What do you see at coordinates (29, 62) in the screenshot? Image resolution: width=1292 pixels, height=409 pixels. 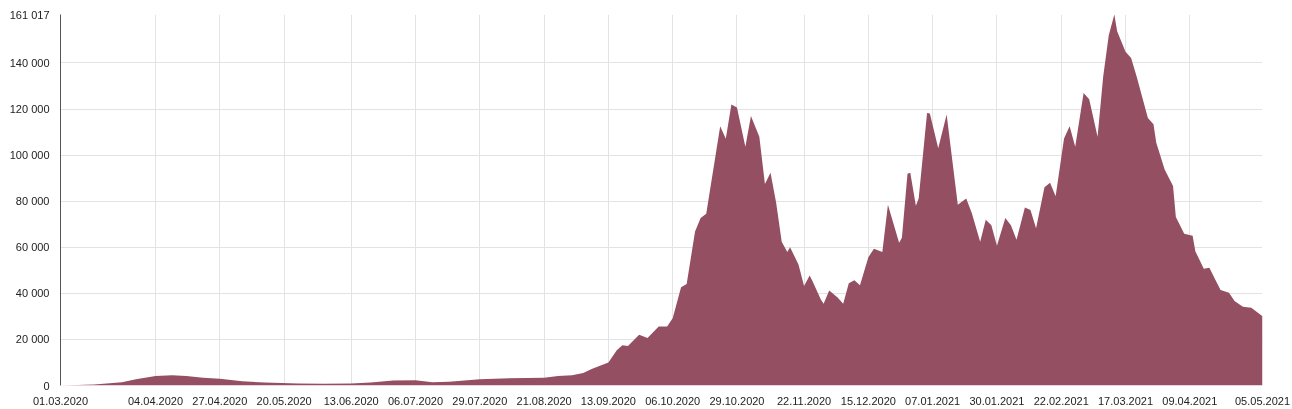 I see `y-tick-label: 140 000` at bounding box center [29, 62].